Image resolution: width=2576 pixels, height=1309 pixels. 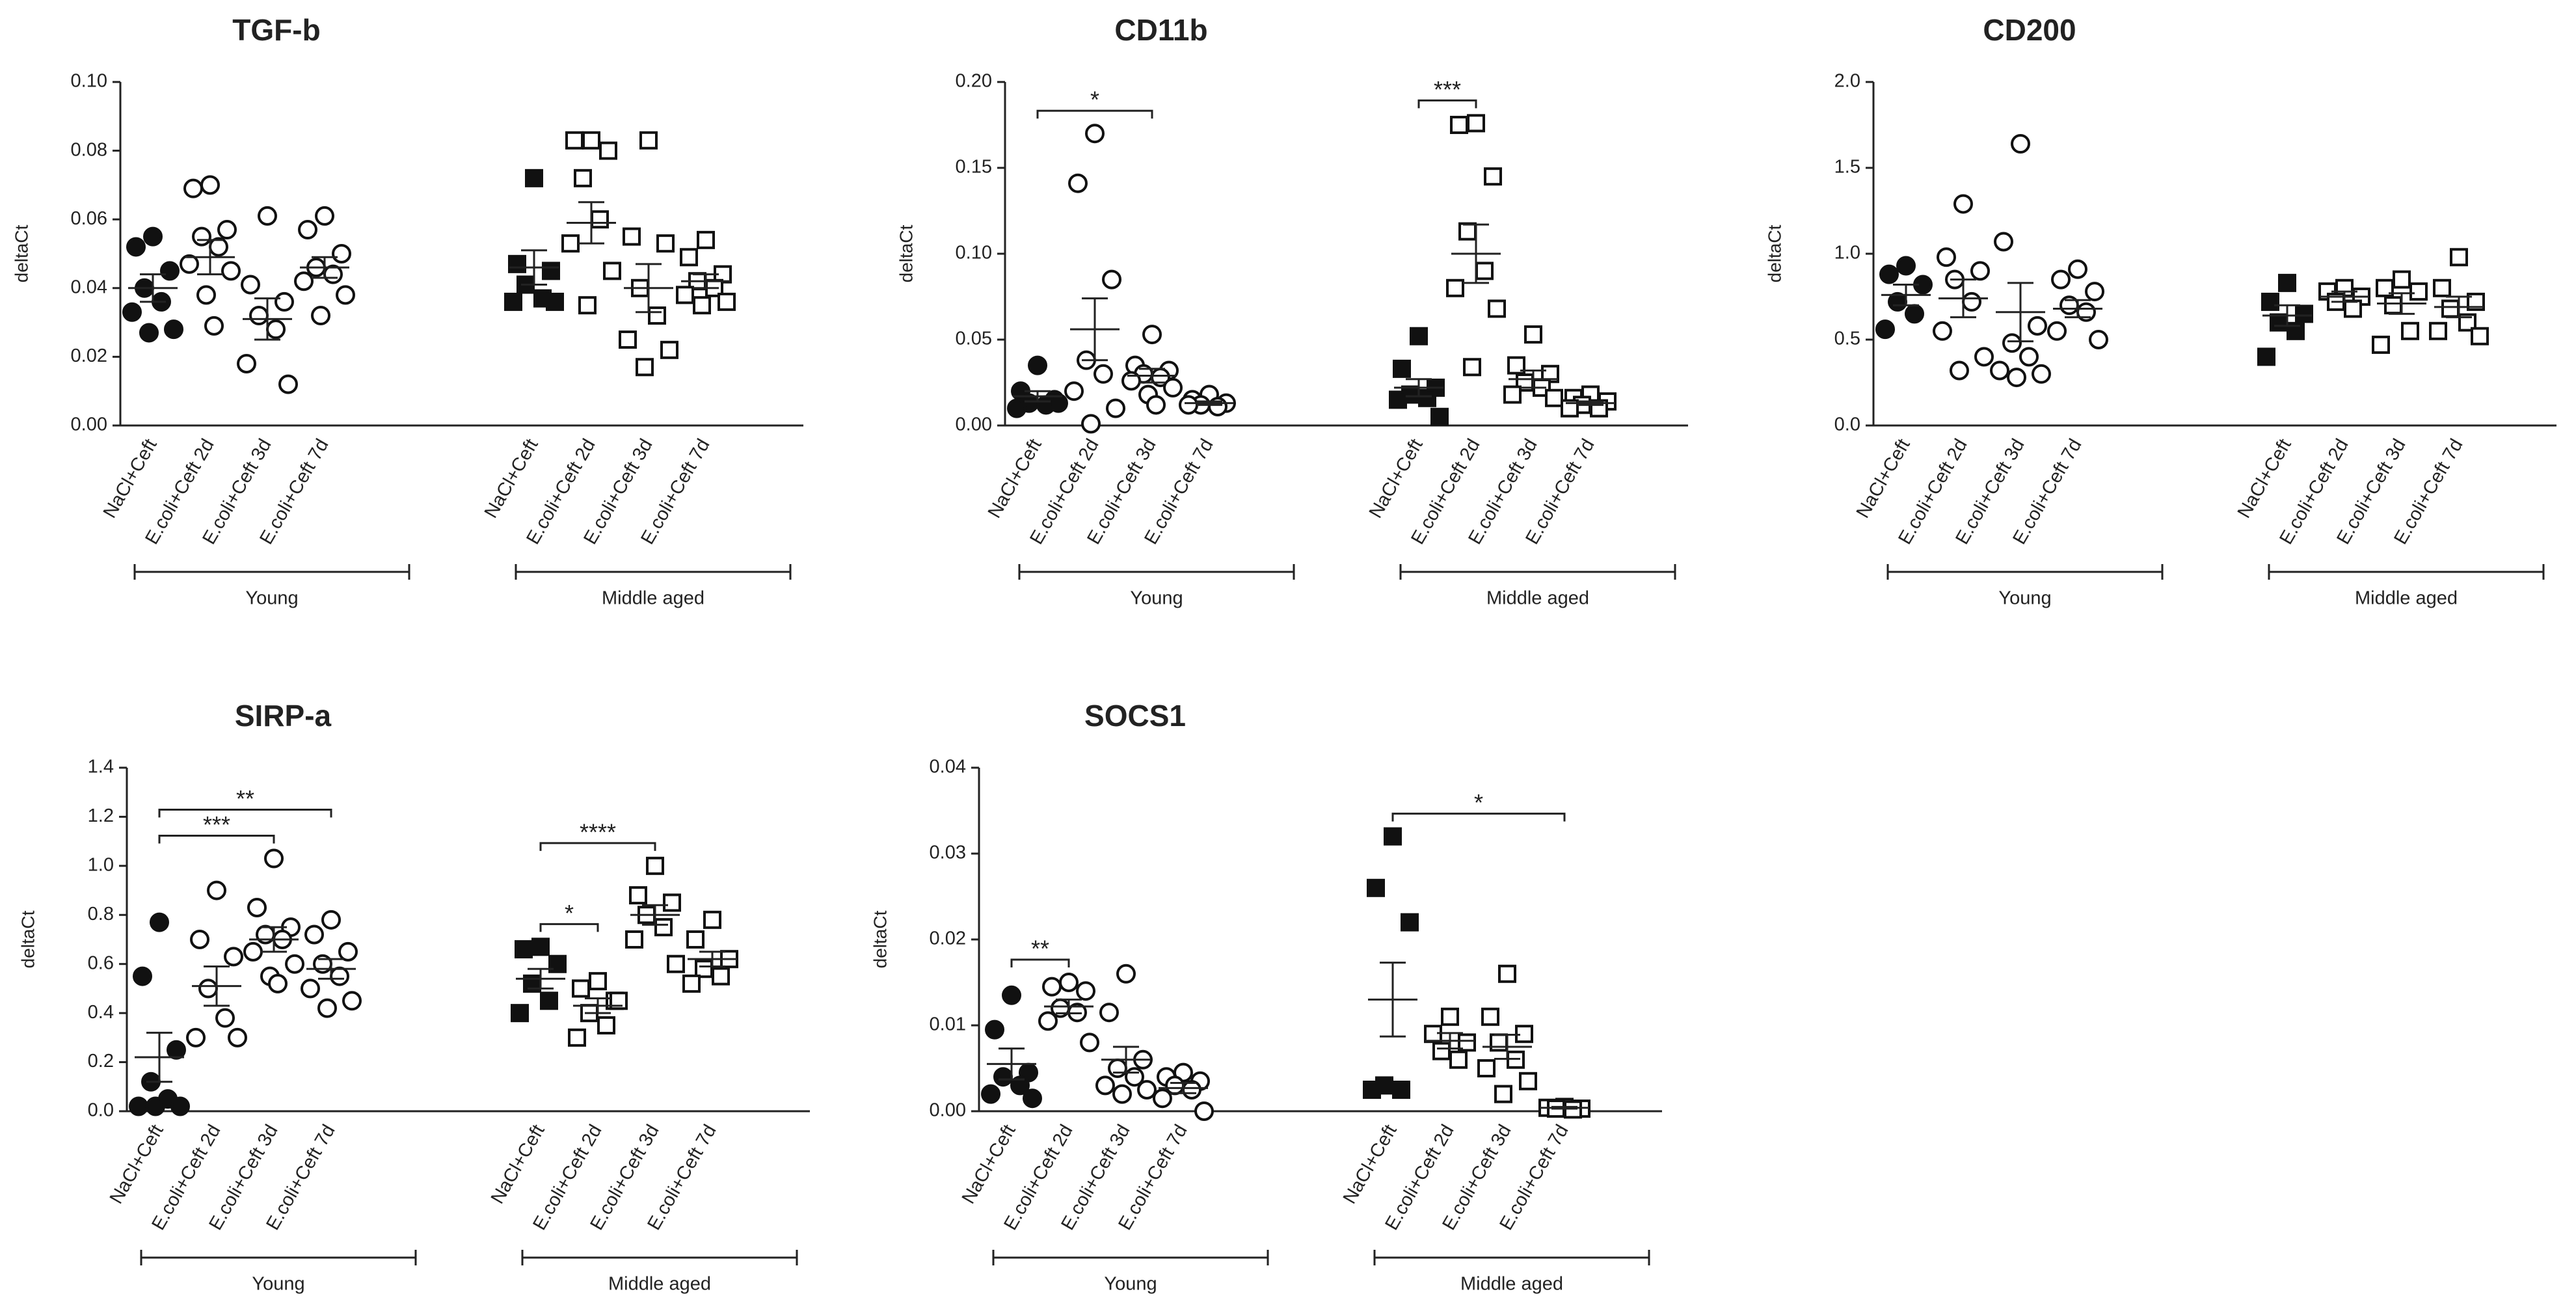 I want to click on y-tick-label: 1.5, so click(x=1847, y=167).